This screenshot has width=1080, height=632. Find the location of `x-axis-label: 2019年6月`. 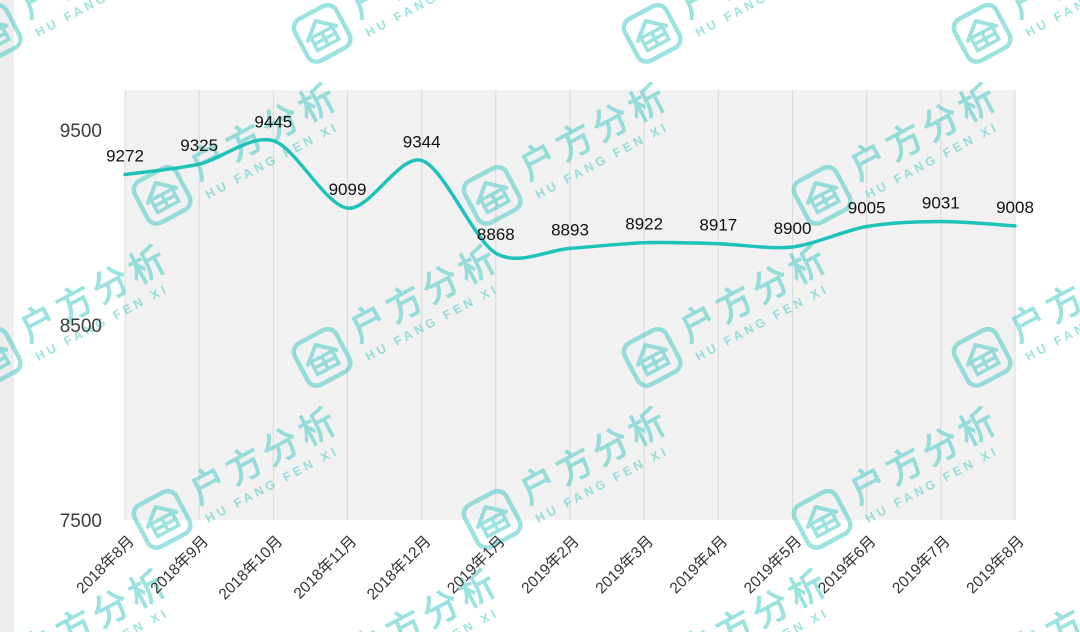

x-axis-label: 2019年6月 is located at coordinates (846, 564).